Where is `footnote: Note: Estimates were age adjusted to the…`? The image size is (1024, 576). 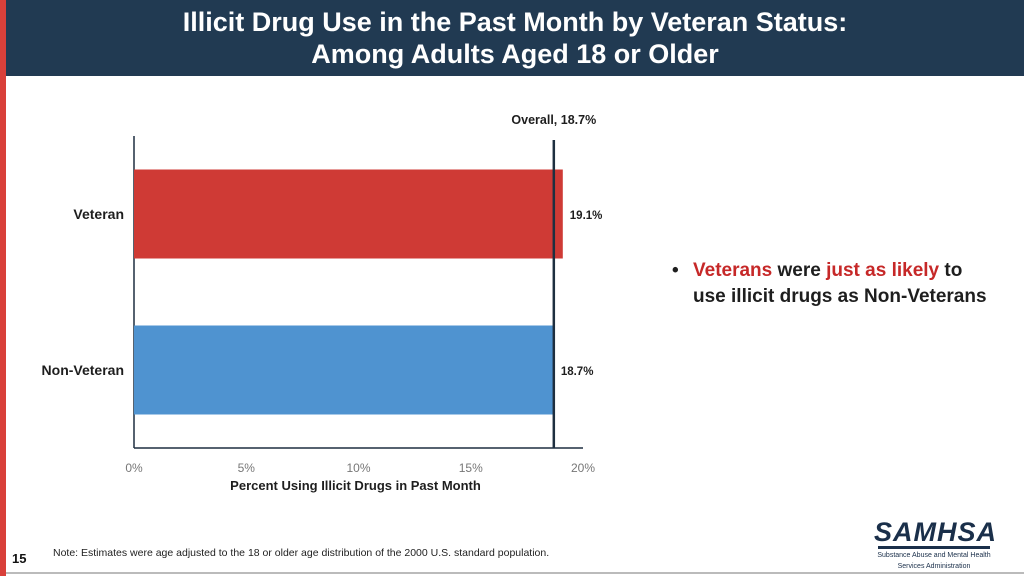 footnote: Note: Estimates were age adjusted to the… is located at coordinates (301, 553).